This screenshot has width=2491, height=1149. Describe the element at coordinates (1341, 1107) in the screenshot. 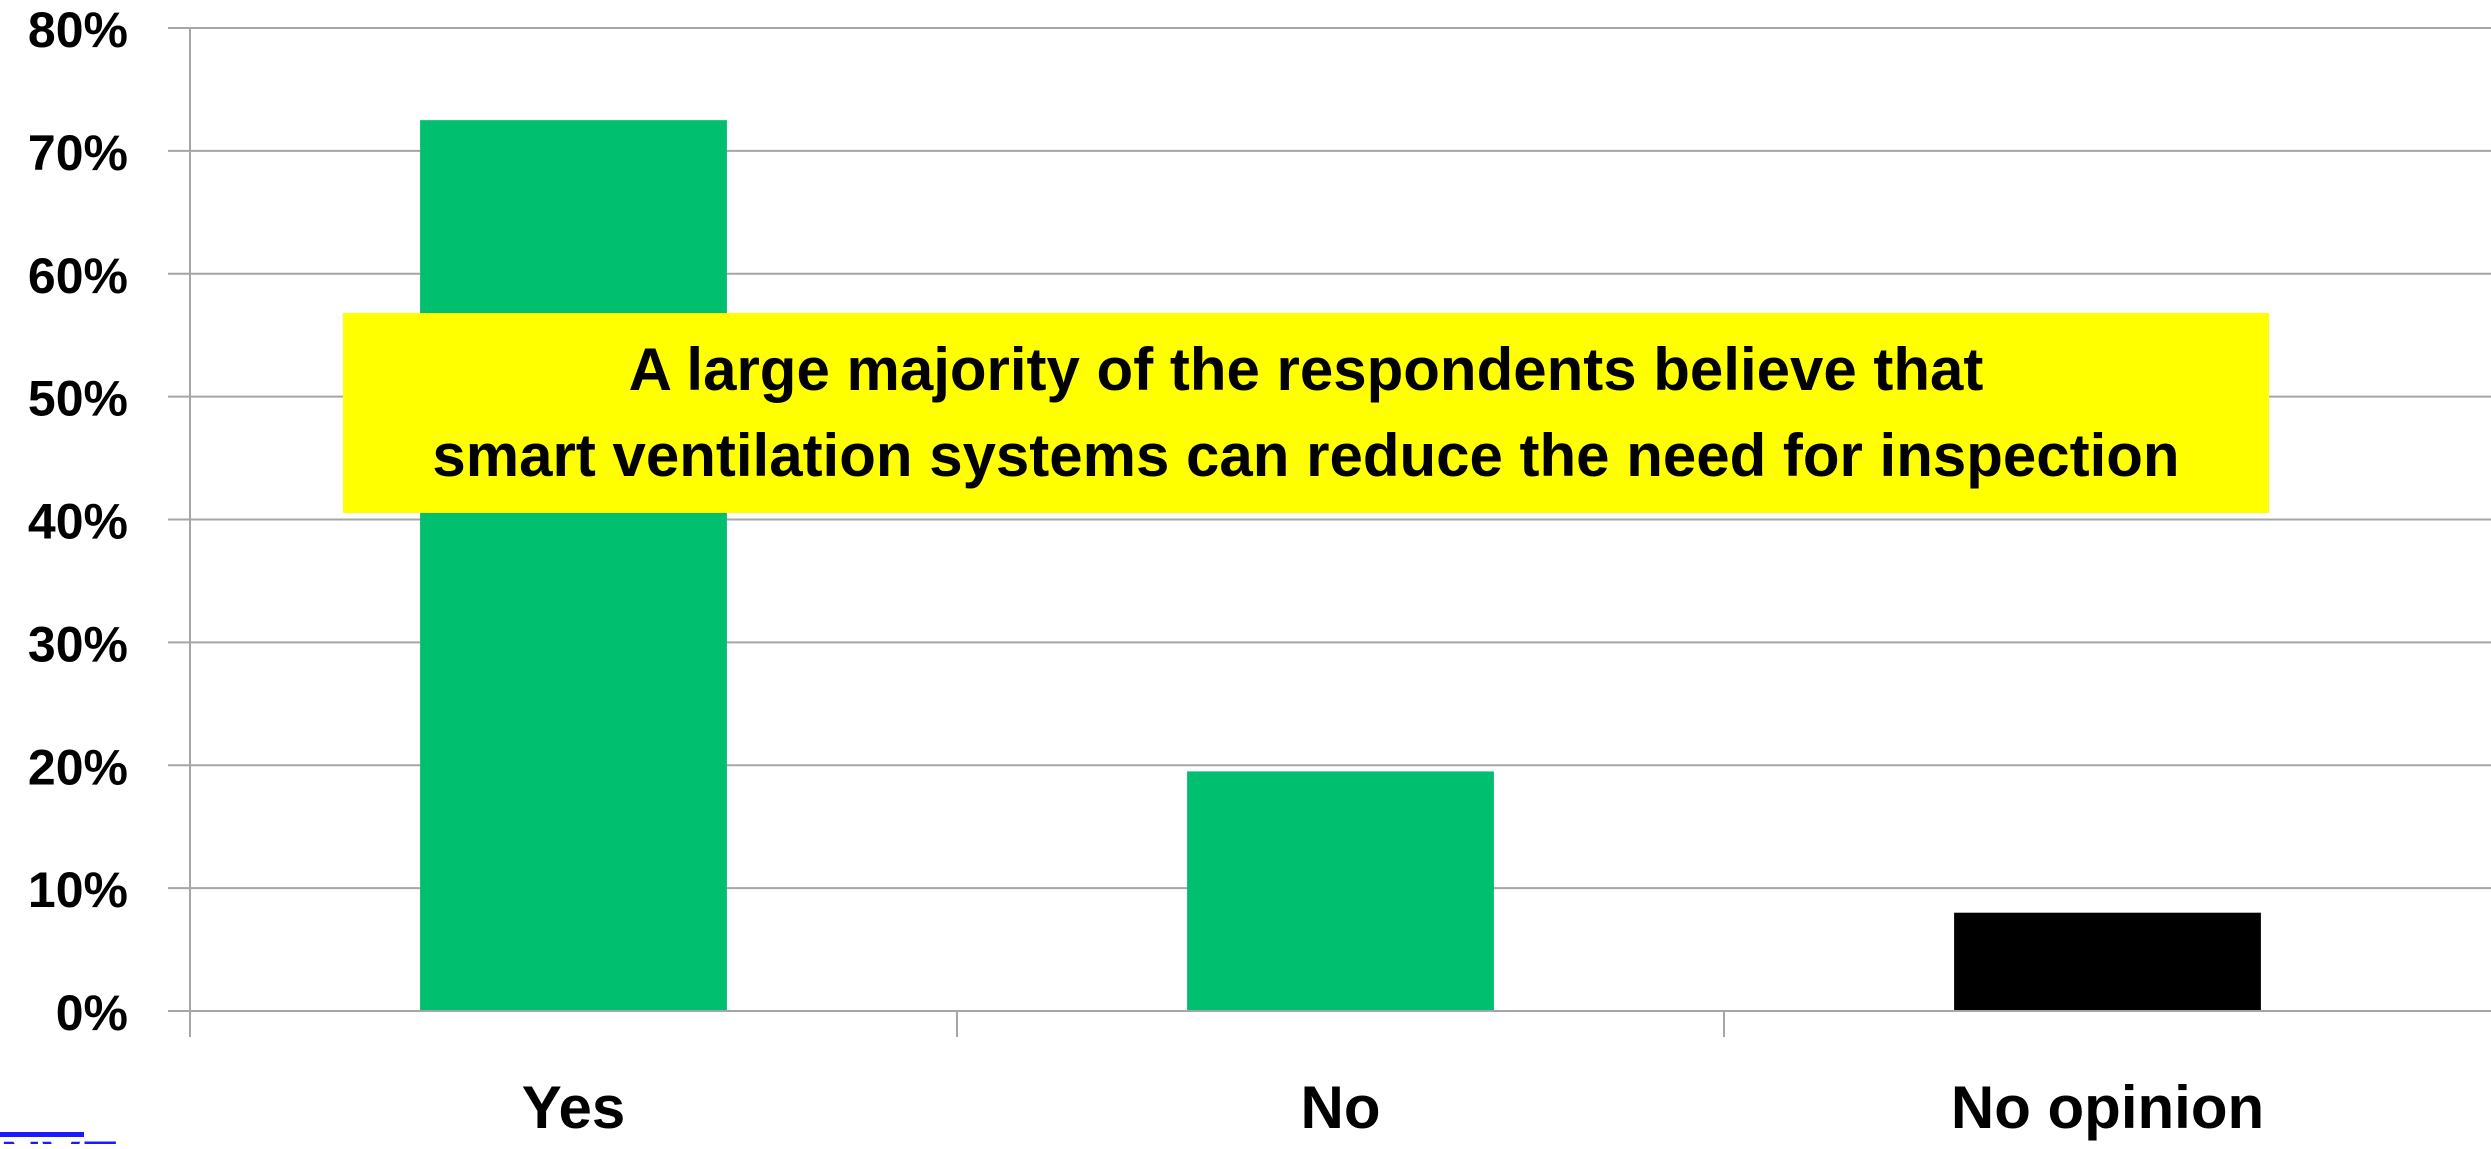

I see `x-tick-label: No` at that location.